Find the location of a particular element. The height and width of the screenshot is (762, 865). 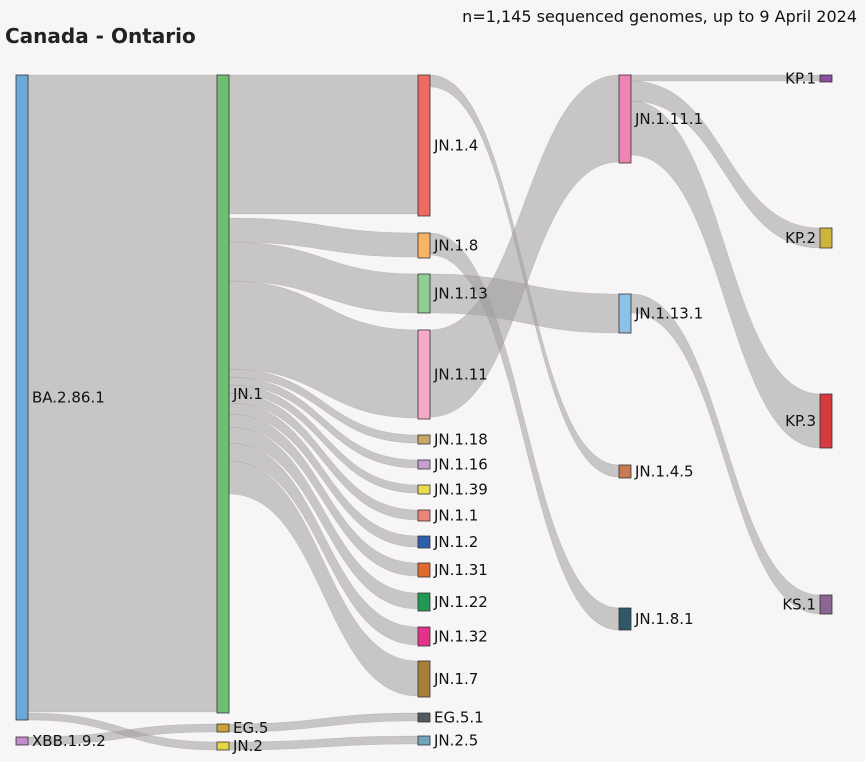

node-label-JN.1.18: JN.1.18 is located at coordinates (460, 440).